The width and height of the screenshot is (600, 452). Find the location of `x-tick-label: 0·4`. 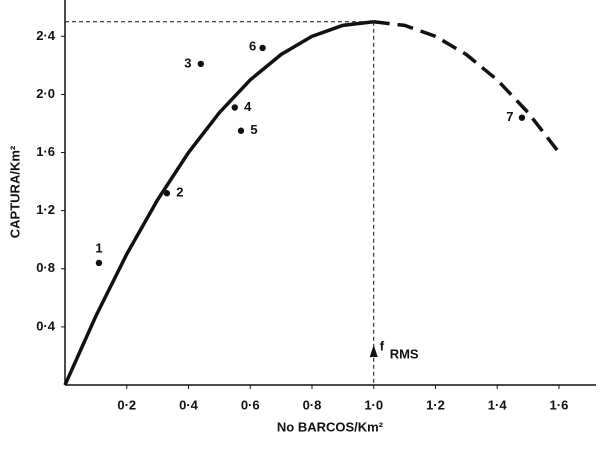

x-tick-label: 0·4 is located at coordinates (189, 404).